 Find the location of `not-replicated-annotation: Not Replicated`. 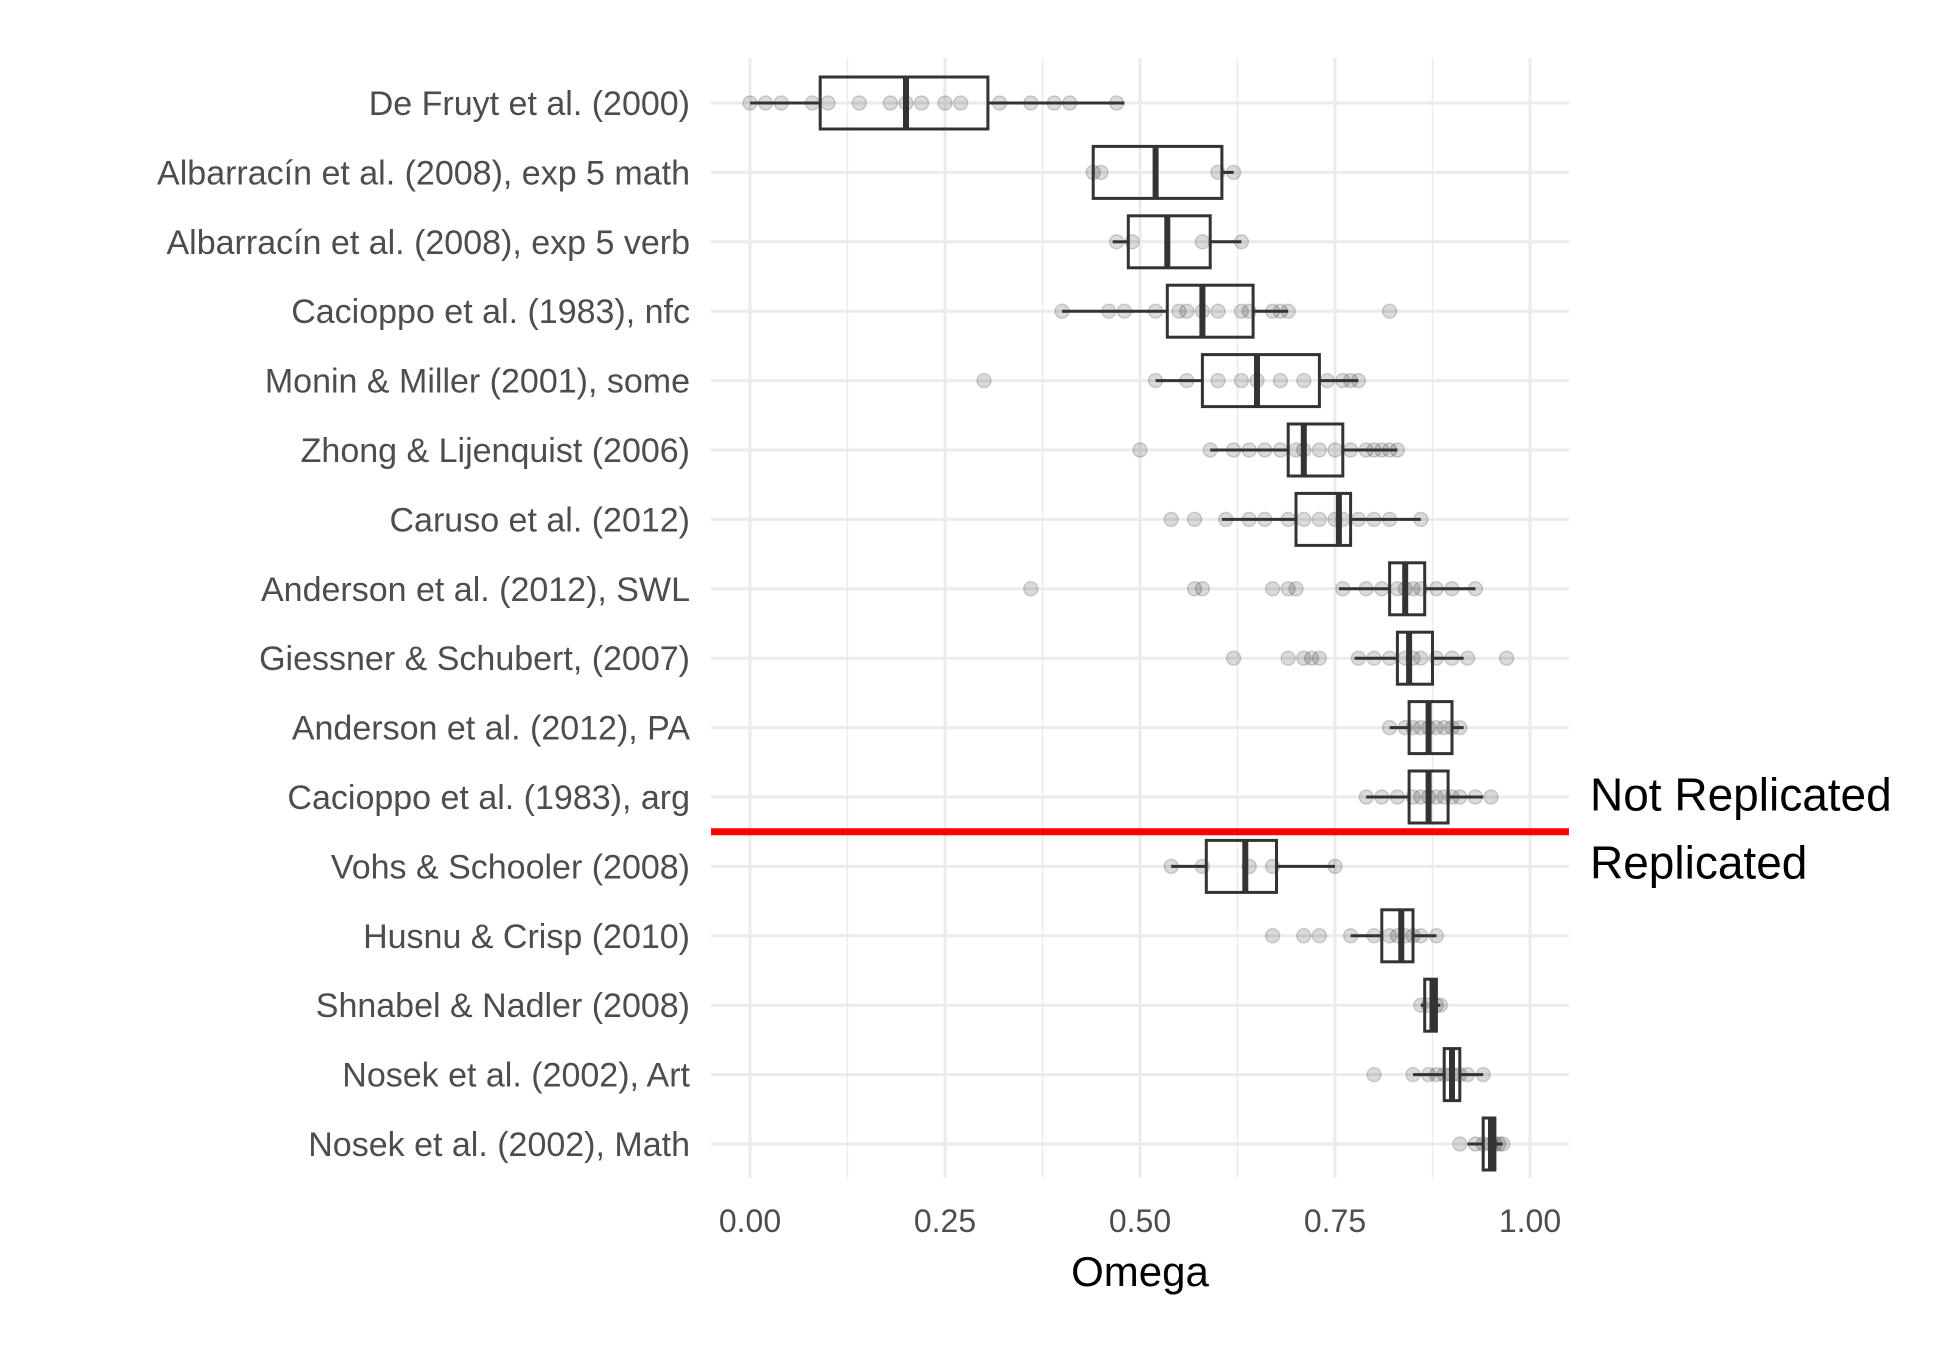

not-replicated-annotation: Not Replicated is located at coordinates (1741, 795).